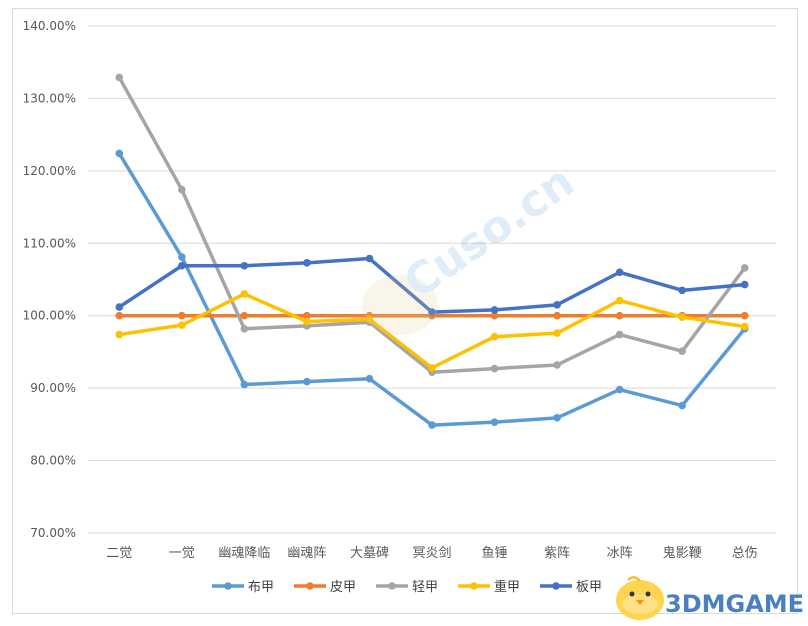  I want to click on x-axis-ticks: 二觉 一觉 幽魂降临 幽魂阵 大墓碑 冥炎剑 鱼锤 紫阵 冰阵 鬼影鞭 总伤, so click(431, 553).